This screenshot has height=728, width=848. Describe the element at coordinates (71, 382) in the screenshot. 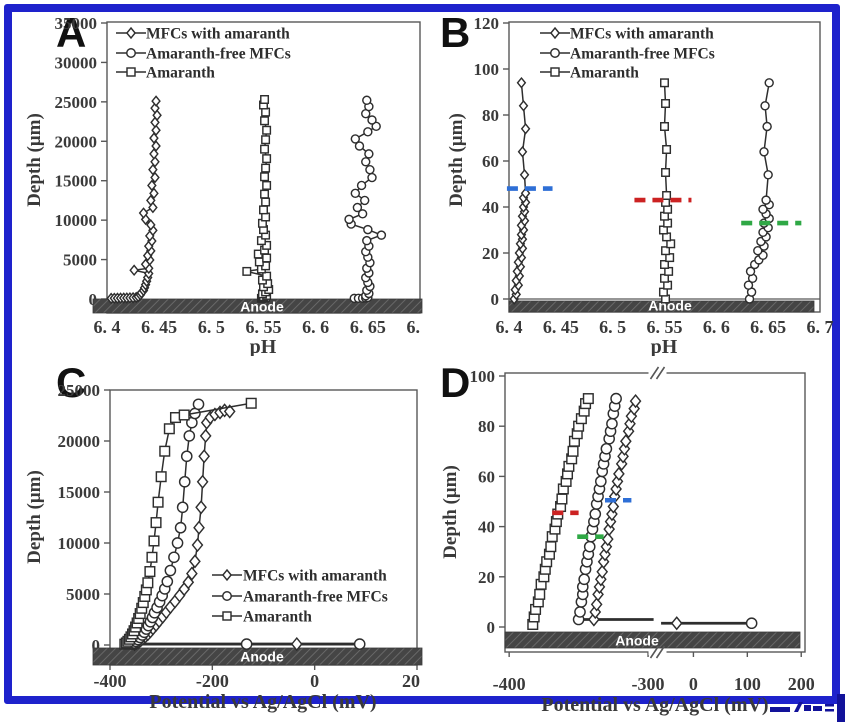

I see `panel-label-c: C` at that location.